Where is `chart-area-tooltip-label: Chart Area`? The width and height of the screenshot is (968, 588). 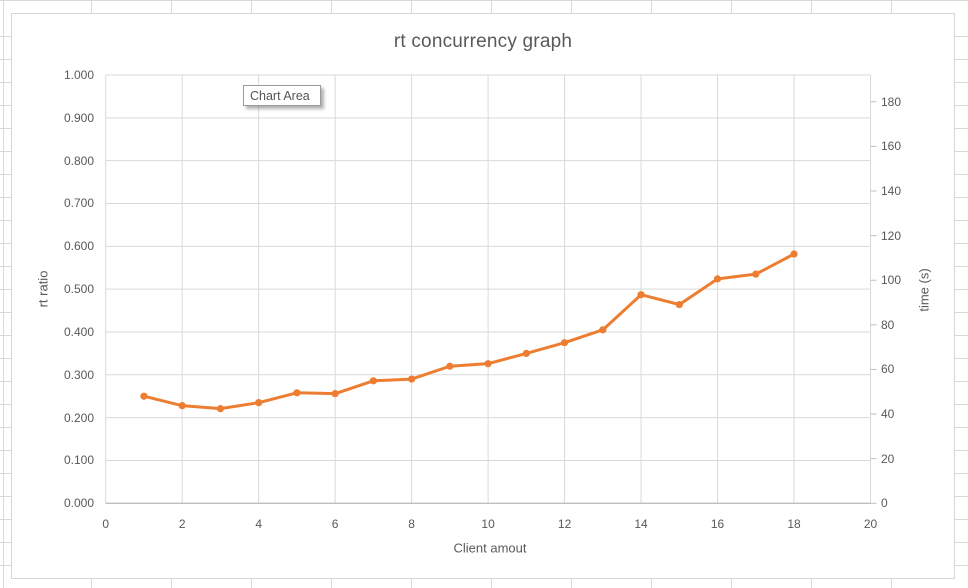 chart-area-tooltip-label: Chart Area is located at coordinates (280, 96).